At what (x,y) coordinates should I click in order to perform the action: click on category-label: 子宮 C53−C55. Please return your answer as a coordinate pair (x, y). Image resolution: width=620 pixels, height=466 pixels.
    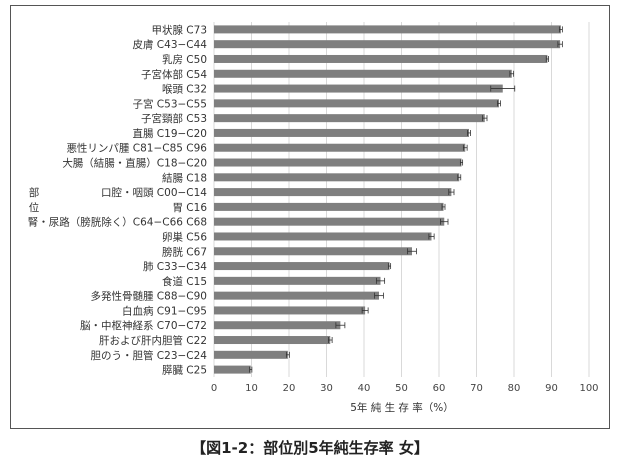
    Looking at the image, I should click on (169, 103).